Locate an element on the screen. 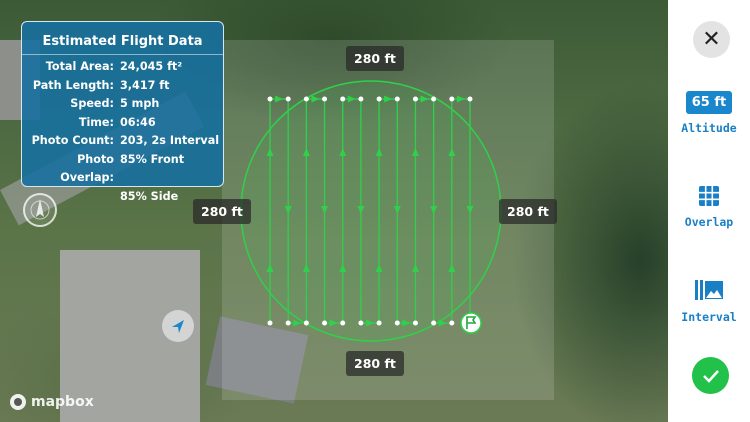 This screenshot has width=750, height=422. flight-data-row: Speed: 5 mph is located at coordinates (122, 104).